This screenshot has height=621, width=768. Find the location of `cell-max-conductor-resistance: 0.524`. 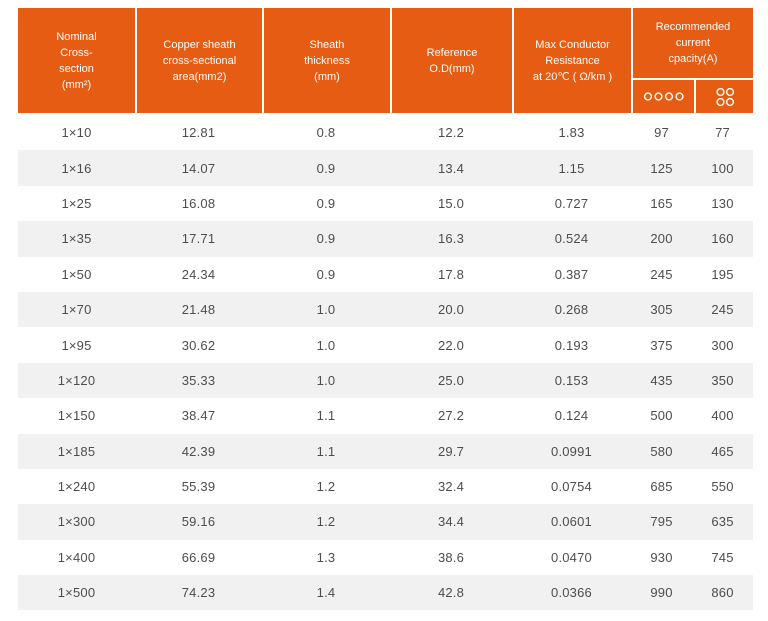

cell-max-conductor-resistance: 0.524 is located at coordinates (571, 239).